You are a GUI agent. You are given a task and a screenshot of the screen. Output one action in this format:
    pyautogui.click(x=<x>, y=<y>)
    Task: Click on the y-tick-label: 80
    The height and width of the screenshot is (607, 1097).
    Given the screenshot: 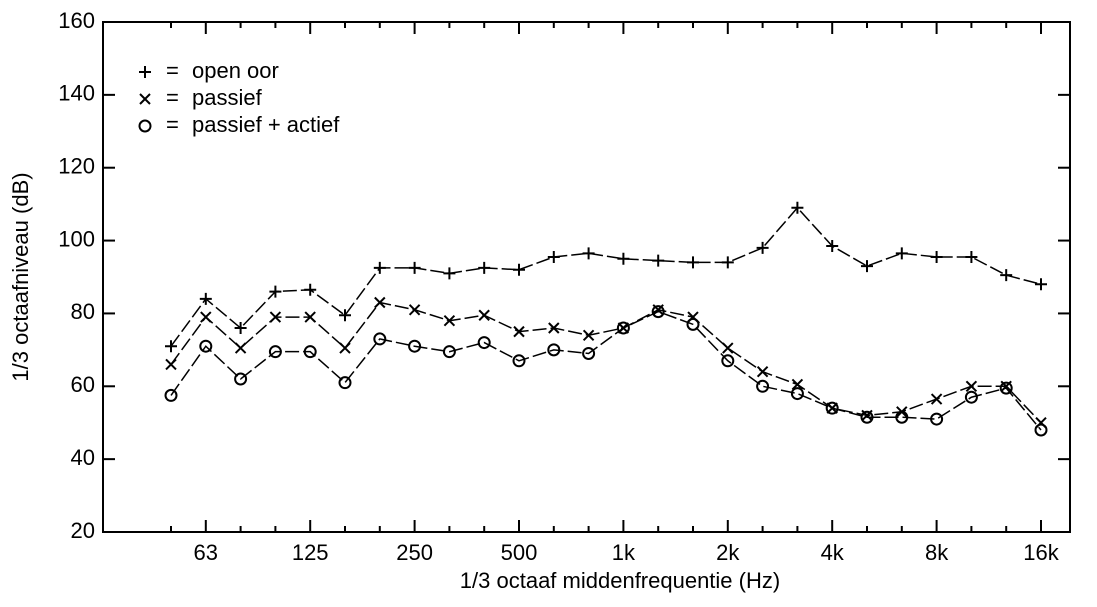 What is the action you would take?
    pyautogui.click(x=83, y=311)
    